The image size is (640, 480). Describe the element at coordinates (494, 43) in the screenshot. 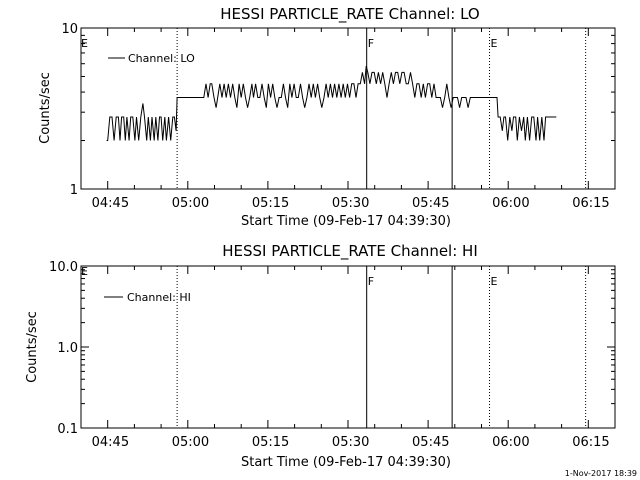

I see `chart-lo-marker-label: E` at that location.